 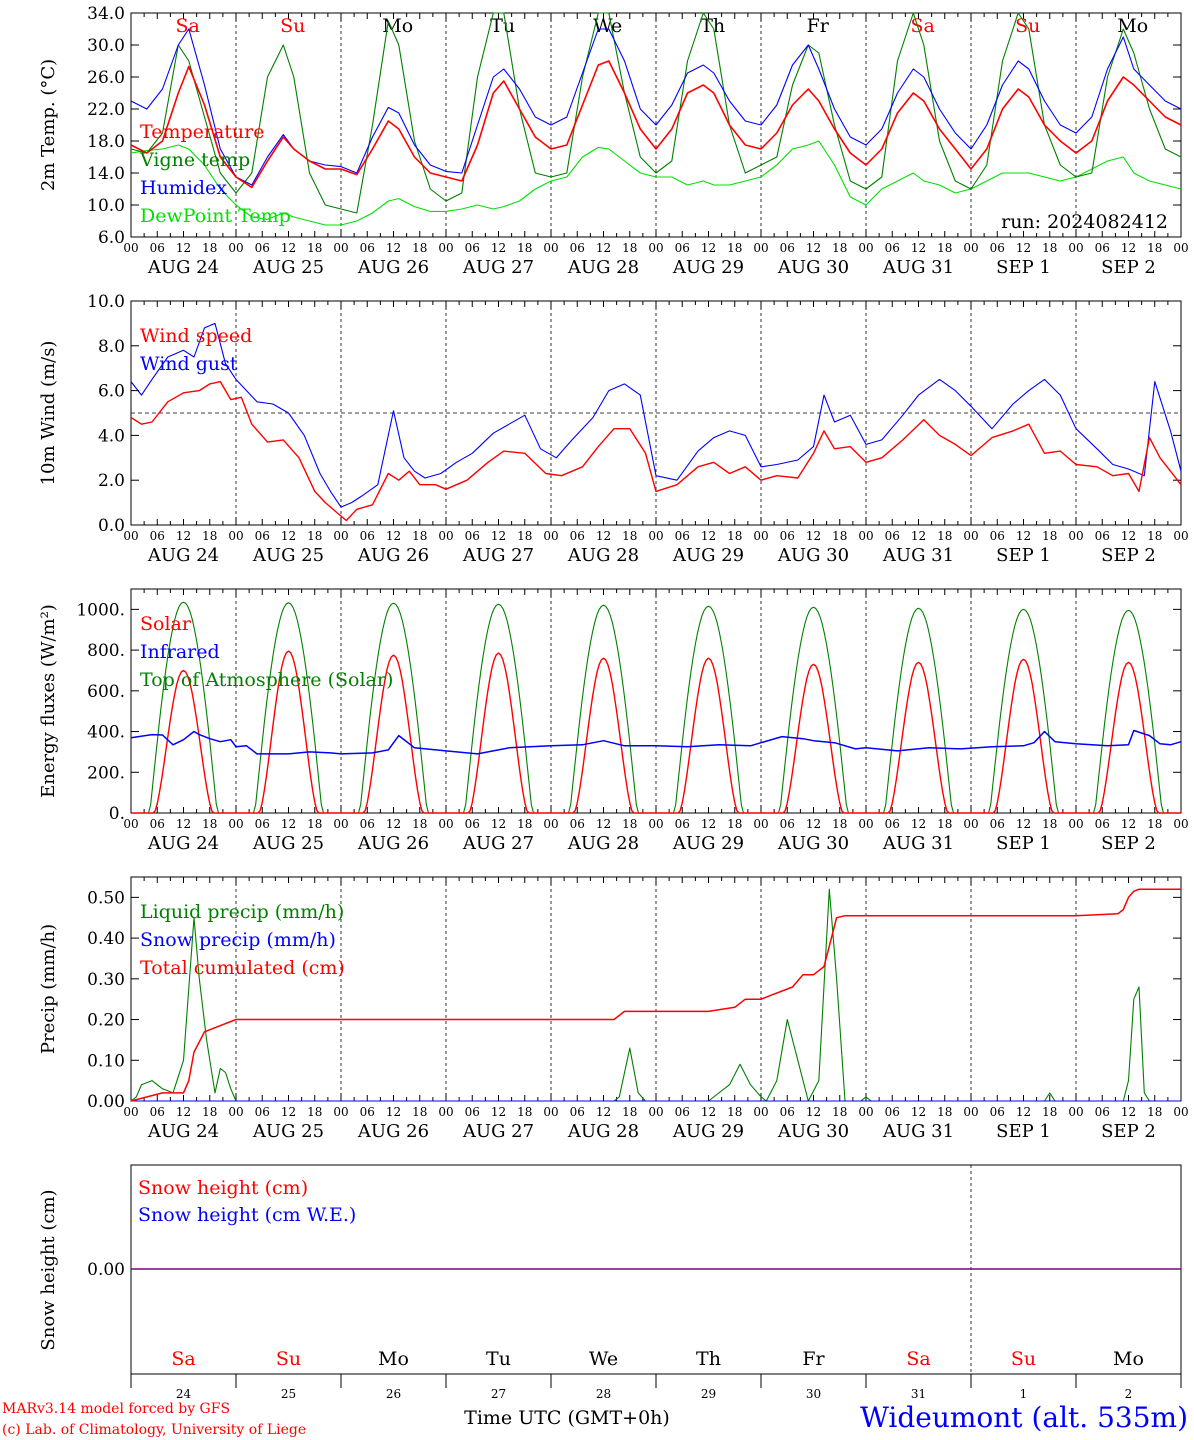 What do you see at coordinates (813, 267) in the screenshot?
I see `date-label: AUG 30` at bounding box center [813, 267].